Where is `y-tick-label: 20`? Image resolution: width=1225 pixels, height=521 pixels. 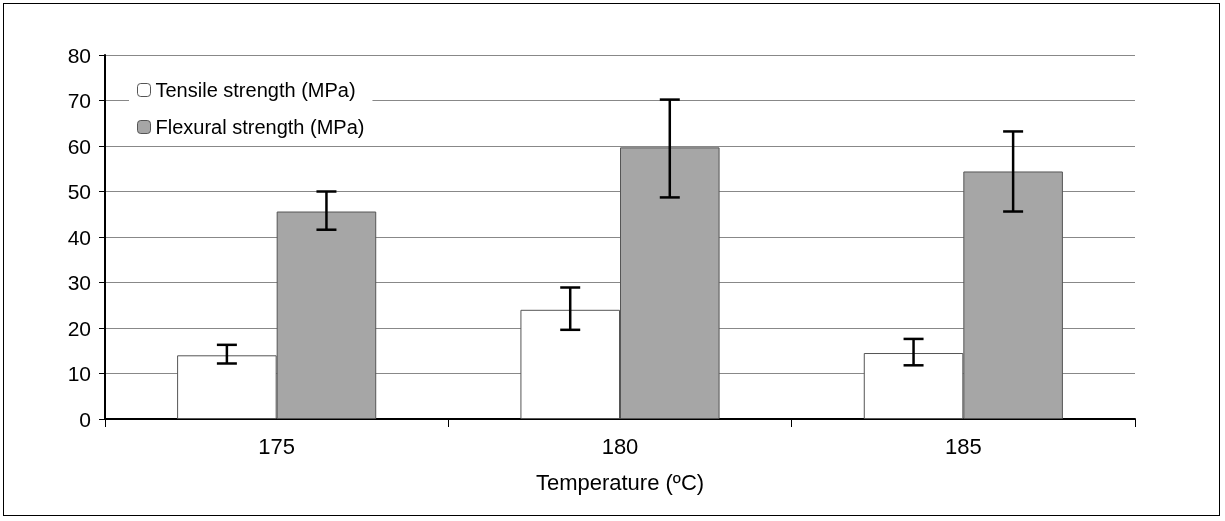 y-tick-label: 20 is located at coordinates (79, 328).